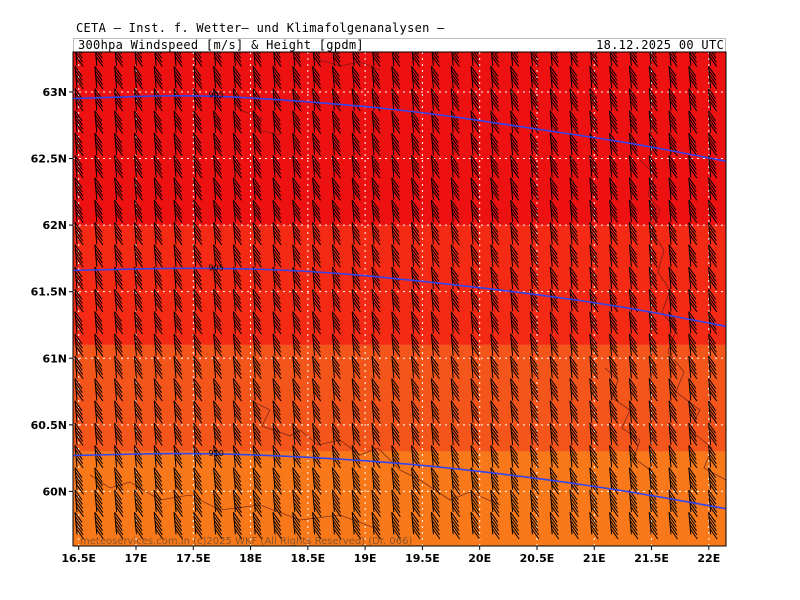 This screenshot has width=800, height=600. I want to click on lat-tick-label: 60N, so click(54, 491).